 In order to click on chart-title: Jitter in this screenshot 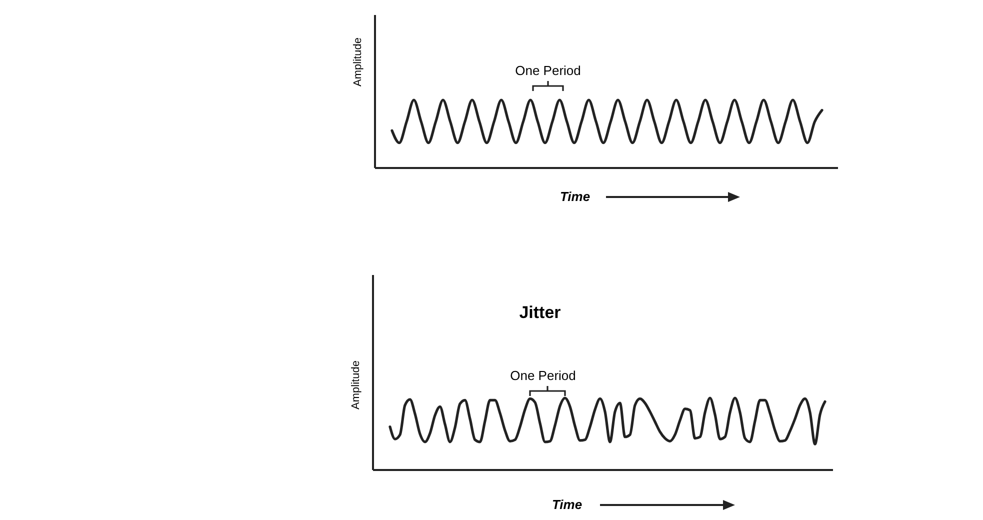, I will do `click(540, 312)`.